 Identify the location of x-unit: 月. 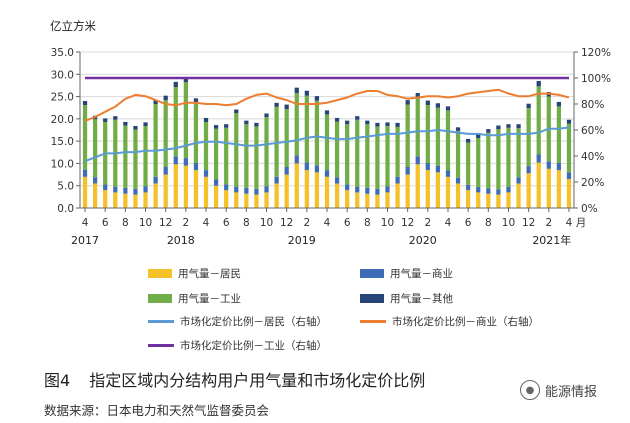
(581, 223).